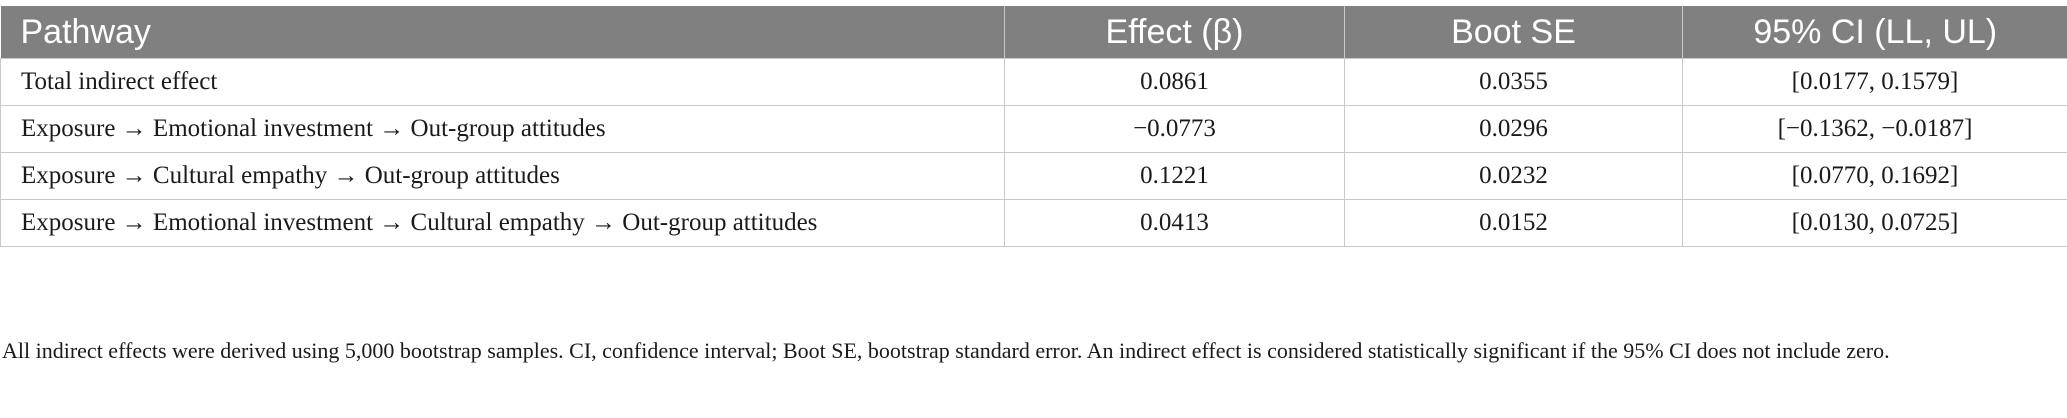  What do you see at coordinates (1874, 223) in the screenshot?
I see `cell-ci: [0.0130, 0.0725]` at bounding box center [1874, 223].